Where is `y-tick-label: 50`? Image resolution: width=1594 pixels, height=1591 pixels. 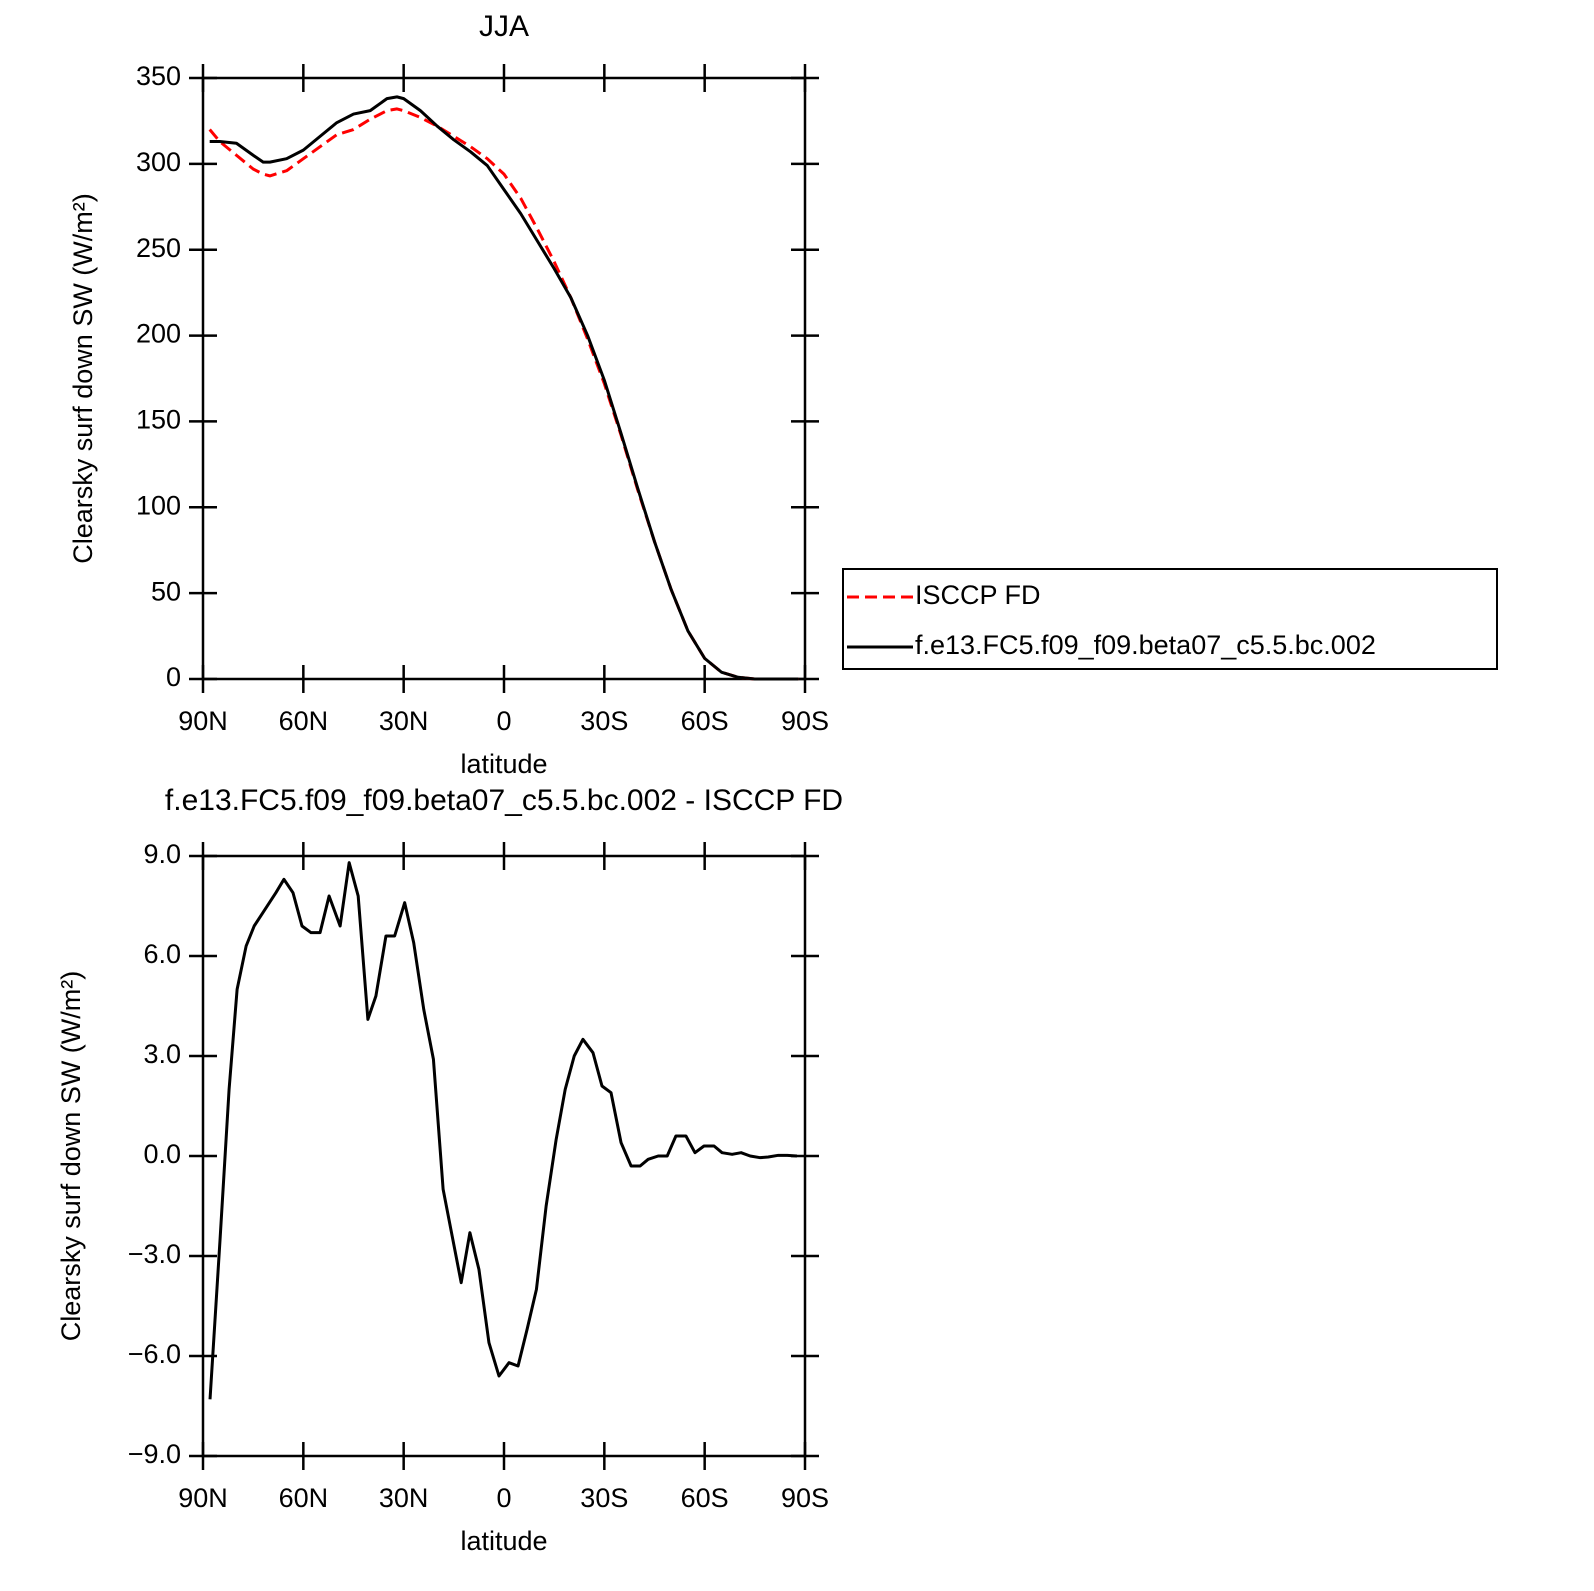 y-tick-label: 50 is located at coordinates (166, 591).